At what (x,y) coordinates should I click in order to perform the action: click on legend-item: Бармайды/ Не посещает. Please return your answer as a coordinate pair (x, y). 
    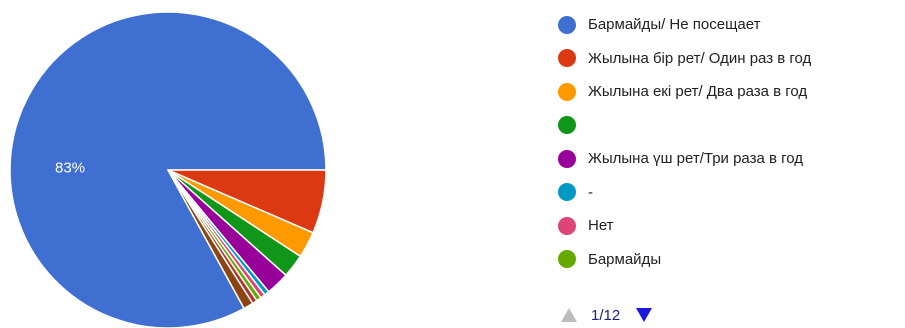
    Looking at the image, I should click on (684, 25).